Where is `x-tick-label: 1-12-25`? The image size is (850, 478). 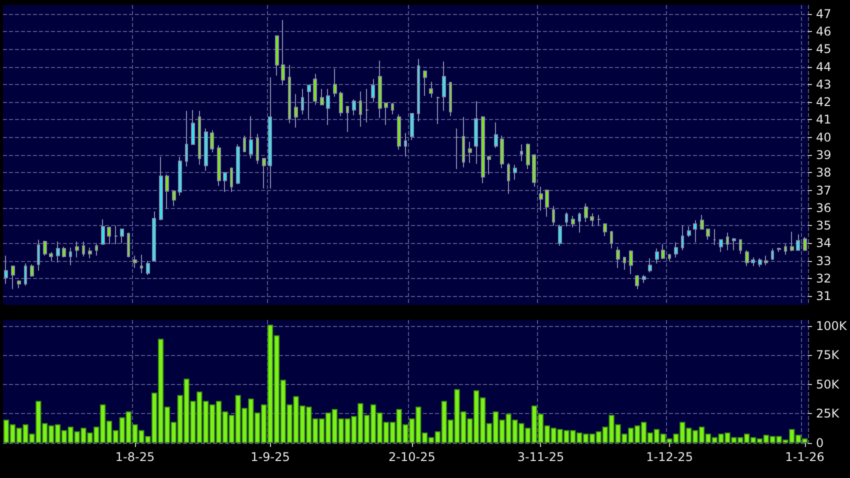 x-tick-label: 1-12-25 is located at coordinates (669, 457).